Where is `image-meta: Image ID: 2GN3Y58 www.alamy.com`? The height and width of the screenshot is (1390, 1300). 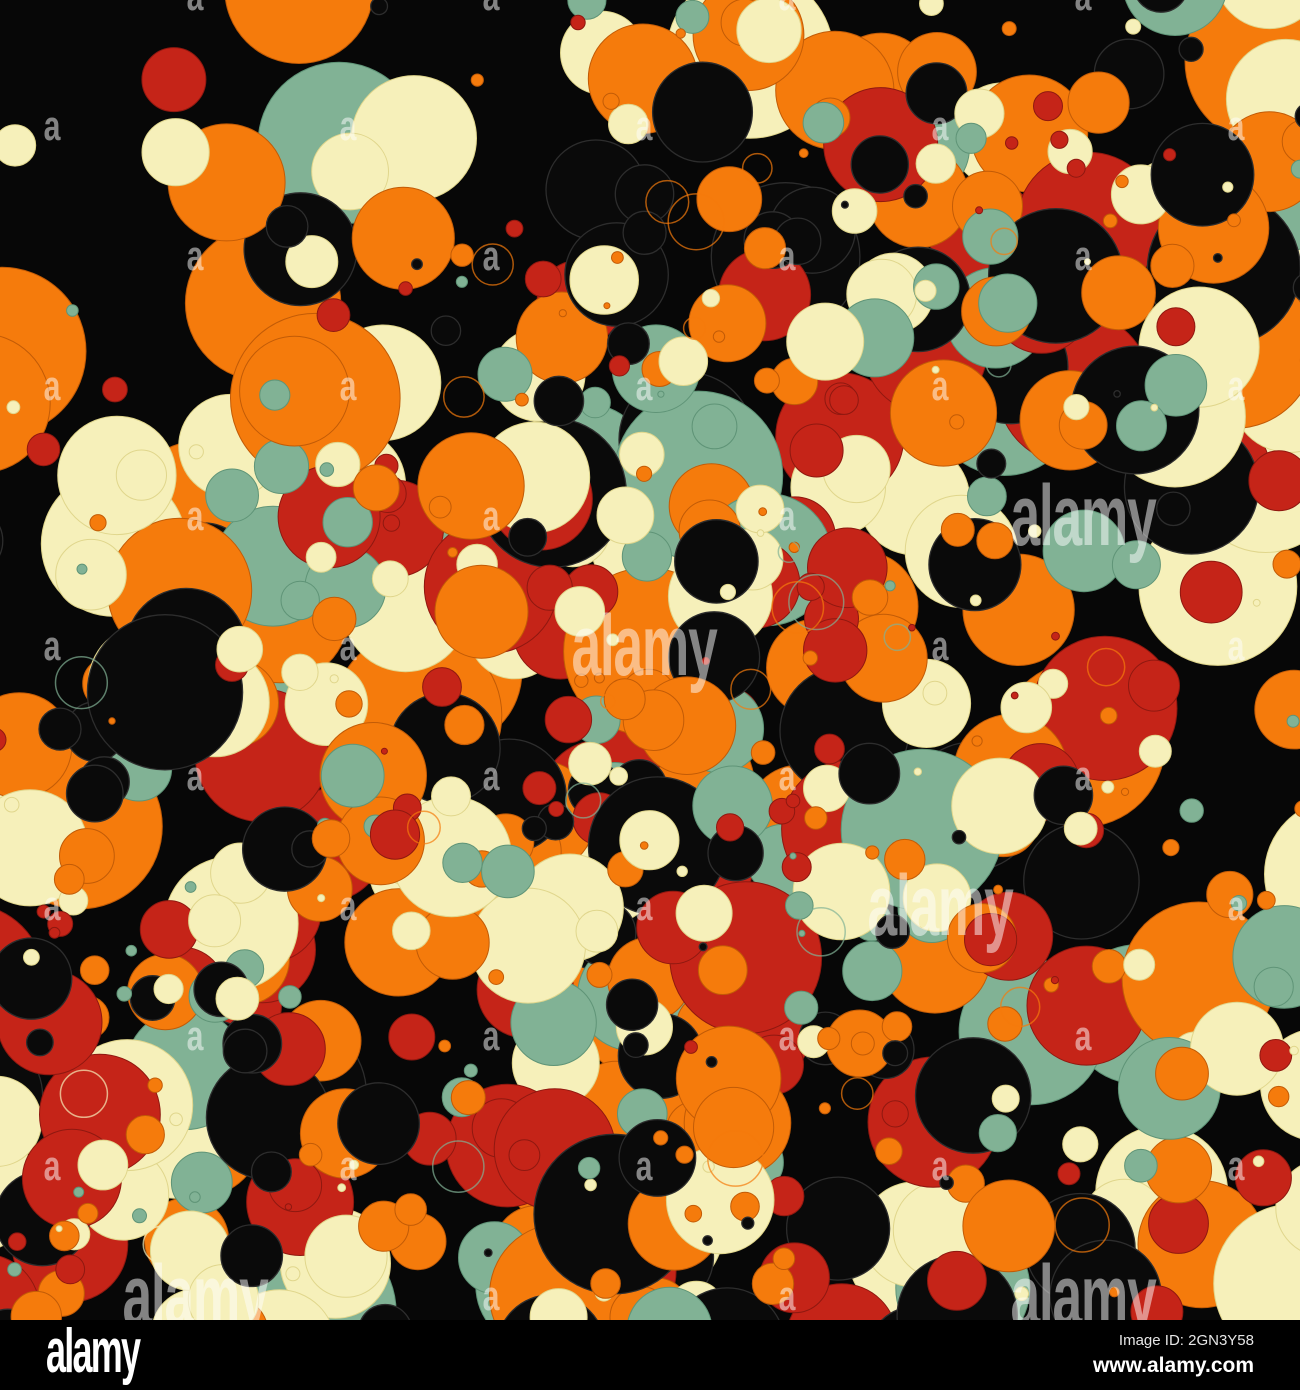
image-meta: Image ID: 2GN3Y58 www.alamy.com is located at coordinates (1173, 1355).